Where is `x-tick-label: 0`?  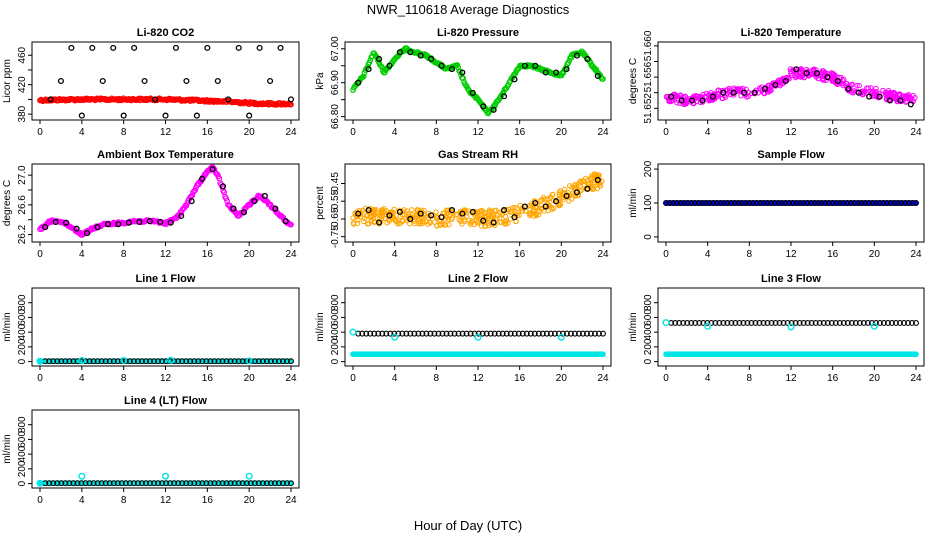
x-tick-label: 0 is located at coordinates (40, 254).